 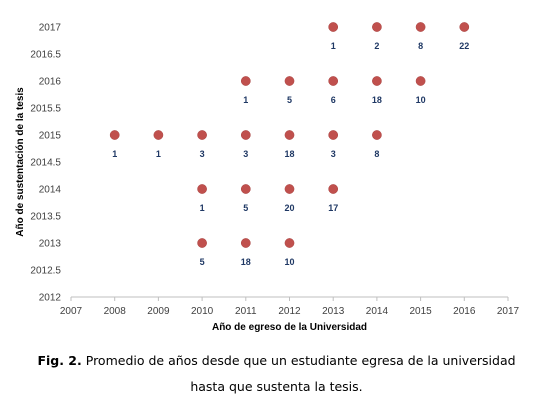 What do you see at coordinates (333, 311) in the screenshot?
I see `x-tick-label: 2013` at bounding box center [333, 311].